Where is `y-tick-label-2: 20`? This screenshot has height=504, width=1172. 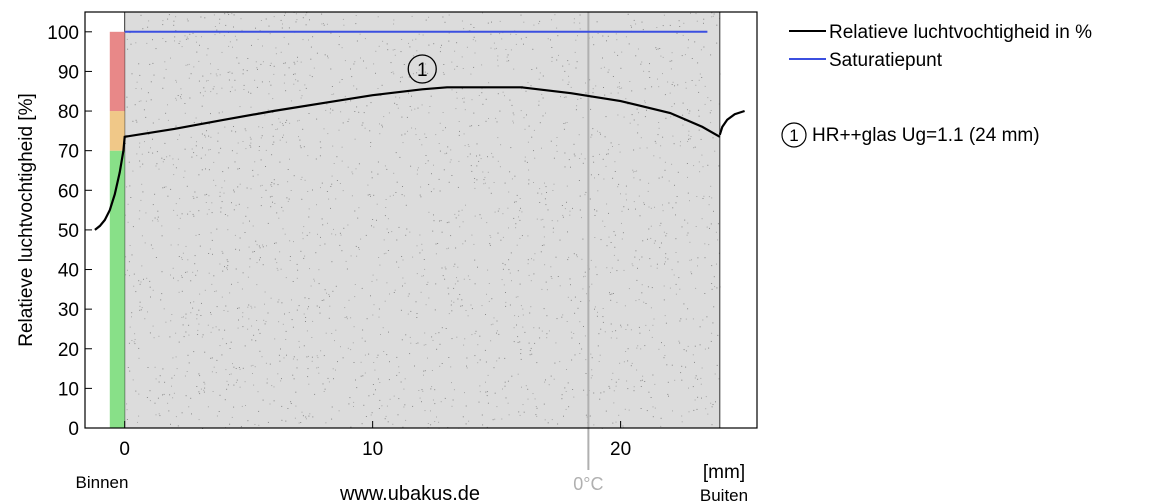
y-tick-label-2: 20 is located at coordinates (68, 350).